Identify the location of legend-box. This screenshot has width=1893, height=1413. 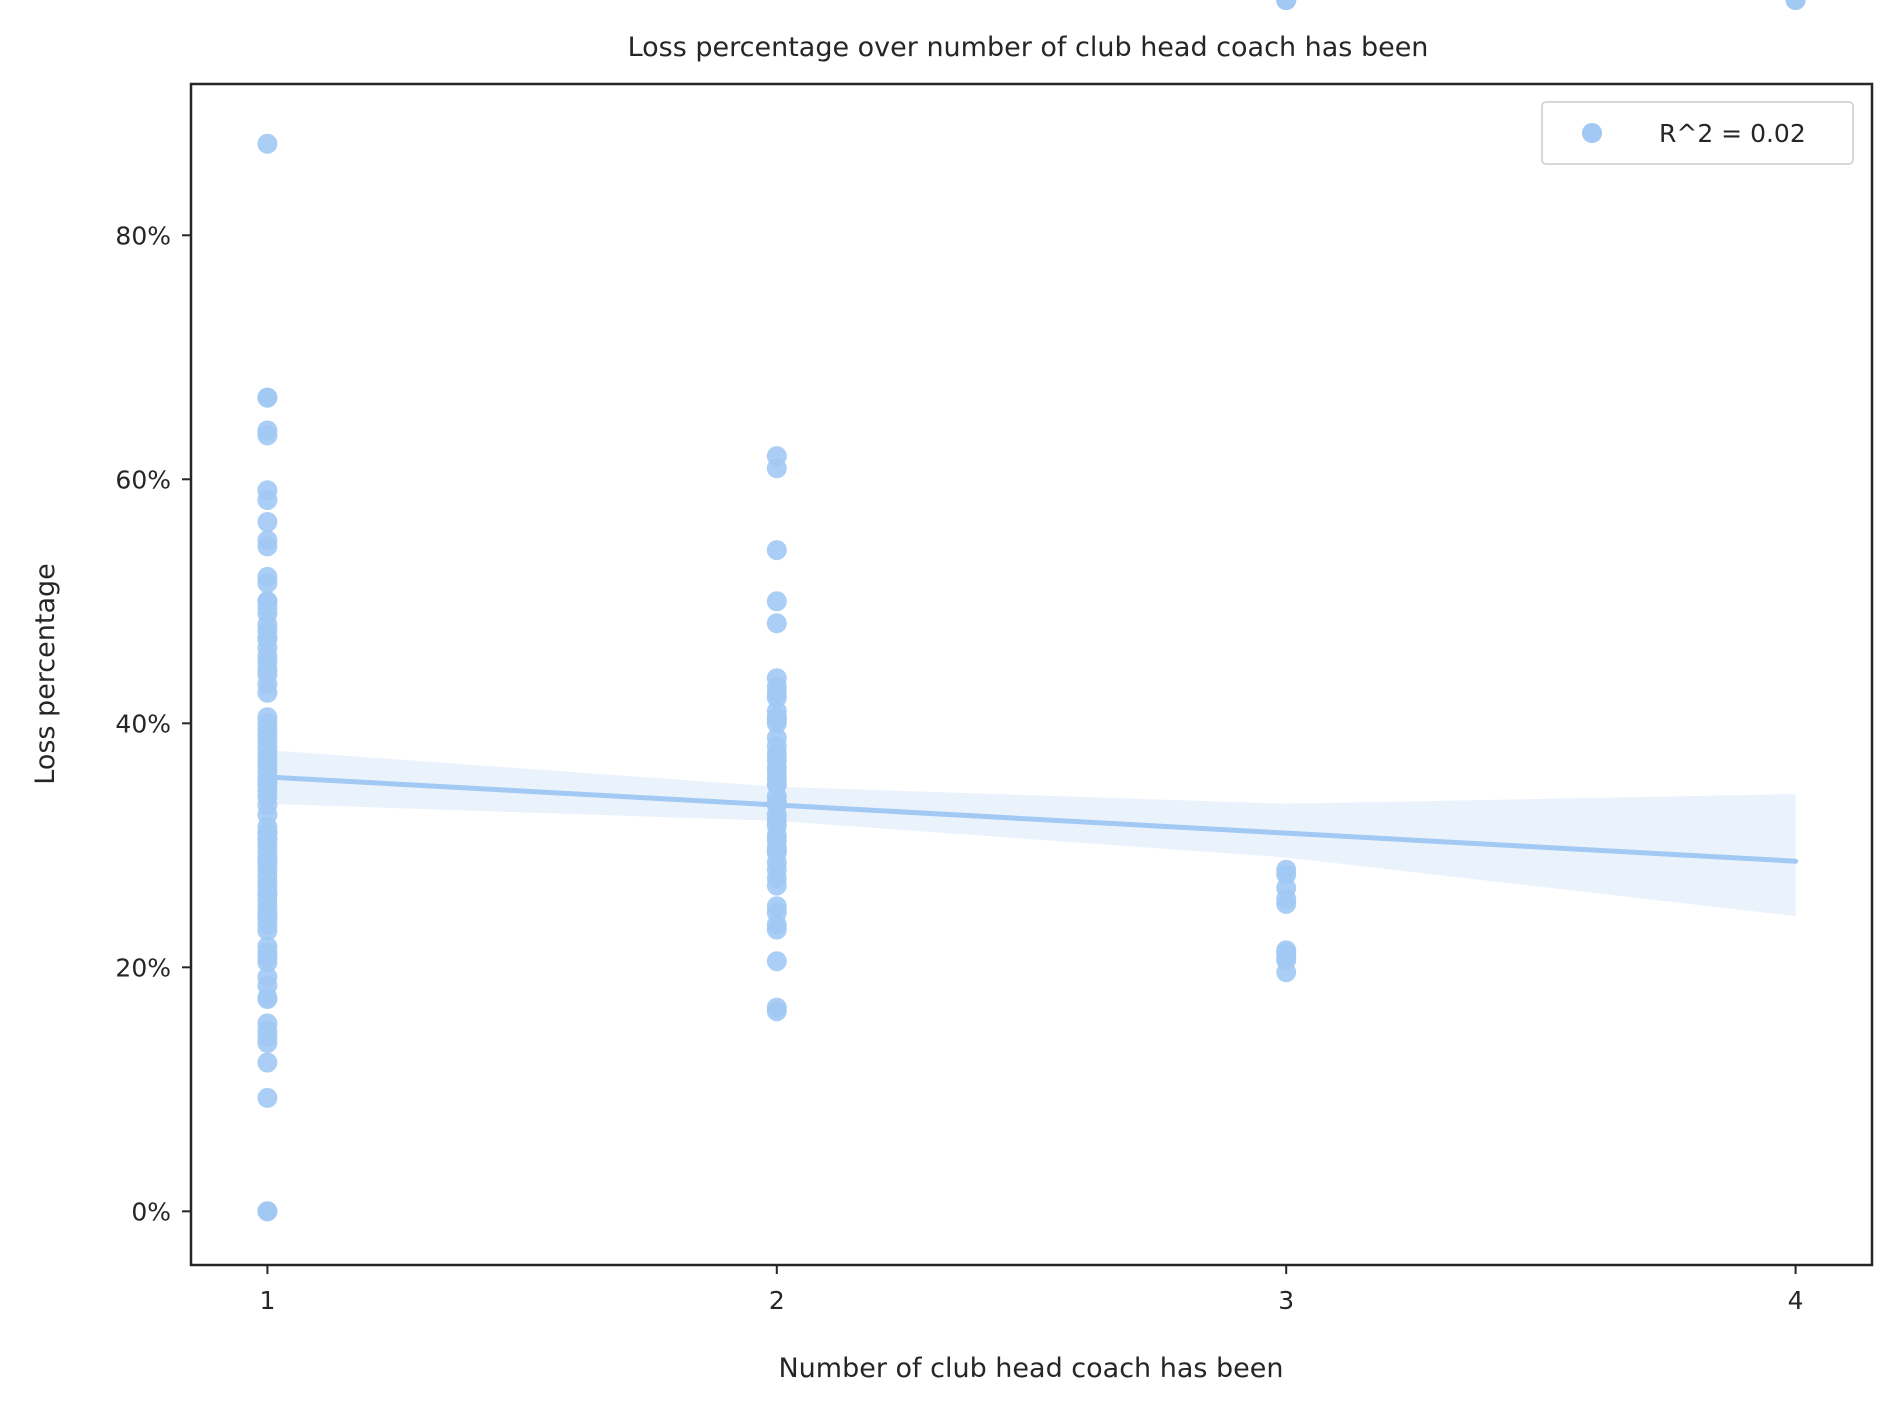
(1697, 133).